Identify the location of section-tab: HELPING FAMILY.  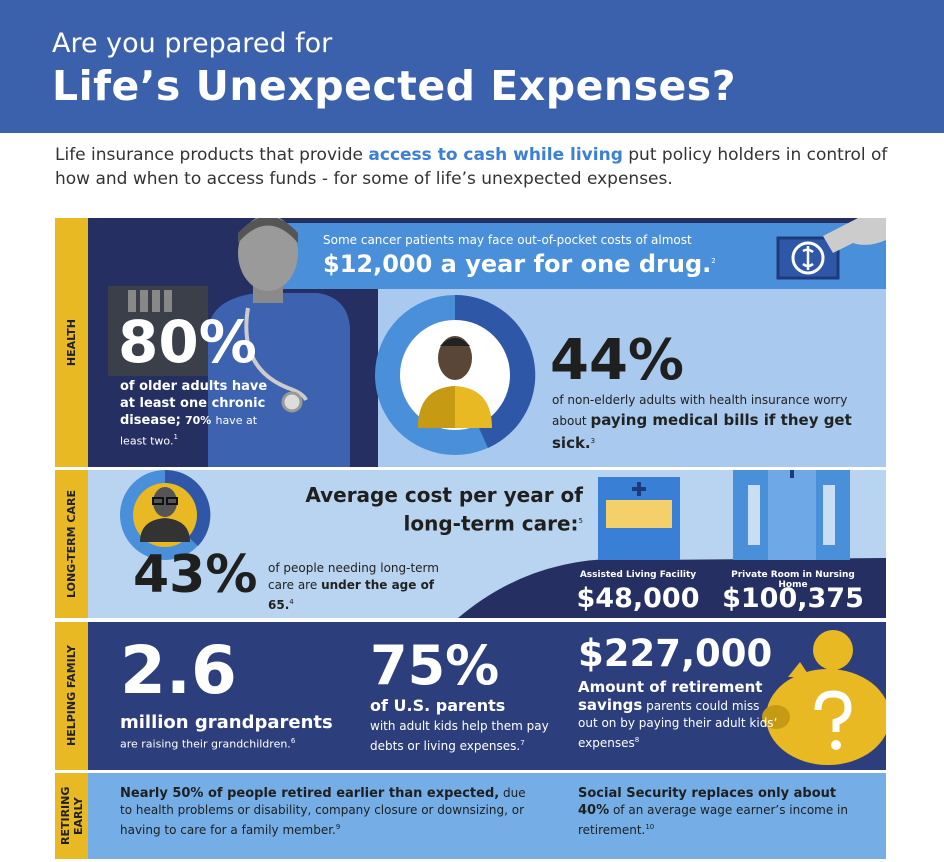
(71, 696).